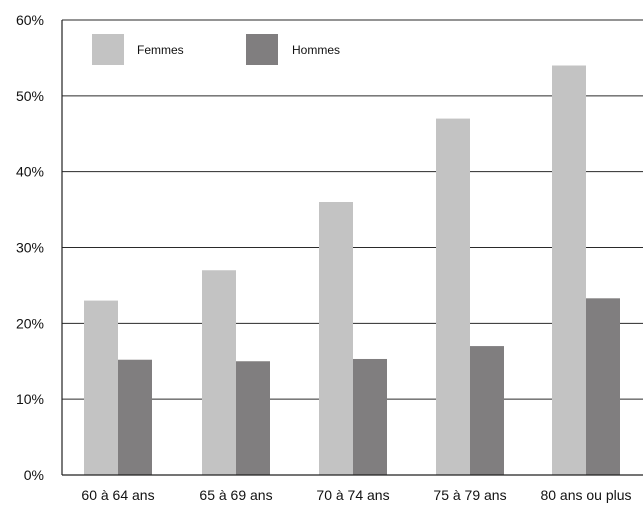 This screenshot has height=510, width=643. Describe the element at coordinates (352, 495) in the screenshot. I see `x-tick-label: 70 à 74 ans` at that location.